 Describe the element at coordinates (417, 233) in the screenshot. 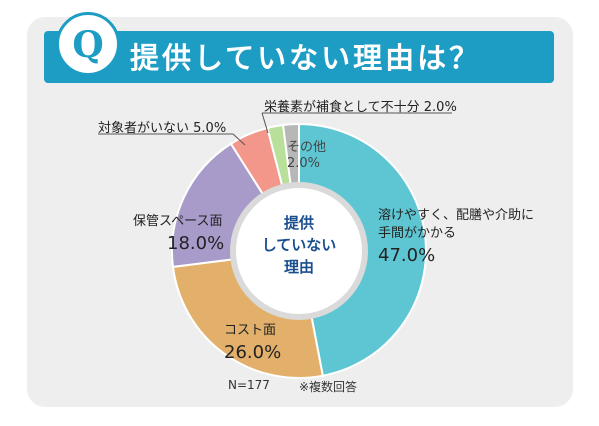

I see `label-melt-line-2: 手間がかかる` at that location.